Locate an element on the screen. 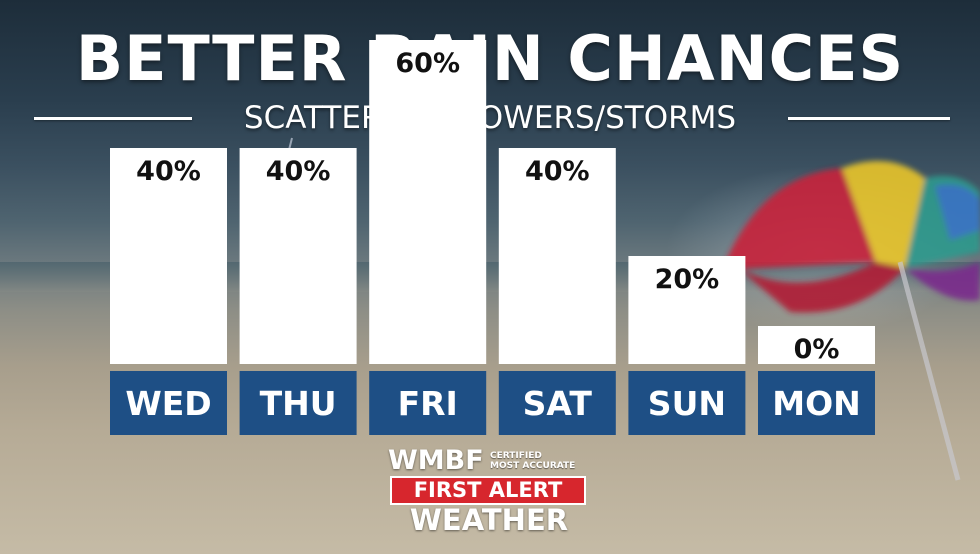 This screenshot has width=980, height=554. day-label-wed: WED is located at coordinates (168, 403).